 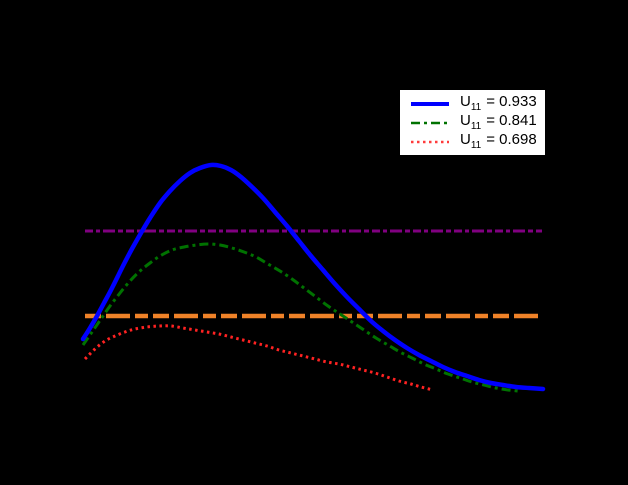 What do you see at coordinates (430, 103) in the screenshot?
I see `legend-solid-line-icon` at bounding box center [430, 103].